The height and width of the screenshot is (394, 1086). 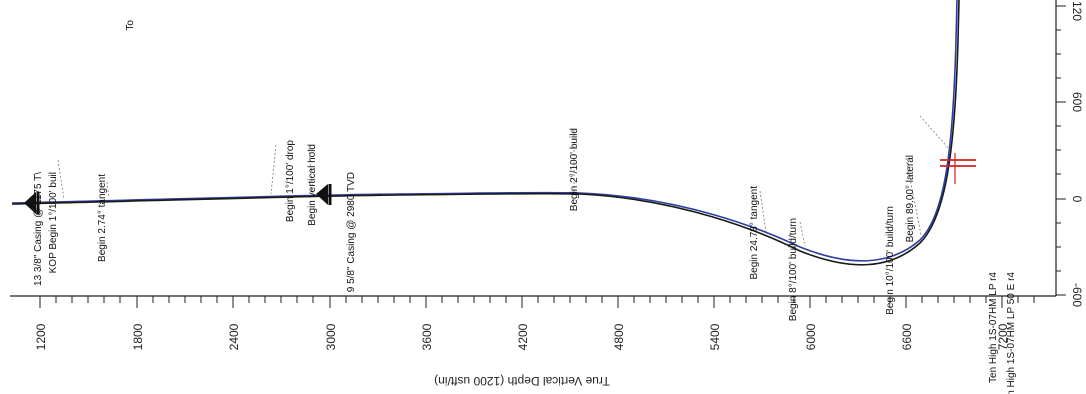 What do you see at coordinates (715, 336) in the screenshot?
I see `tick-label-x: 5400` at bounding box center [715, 336].